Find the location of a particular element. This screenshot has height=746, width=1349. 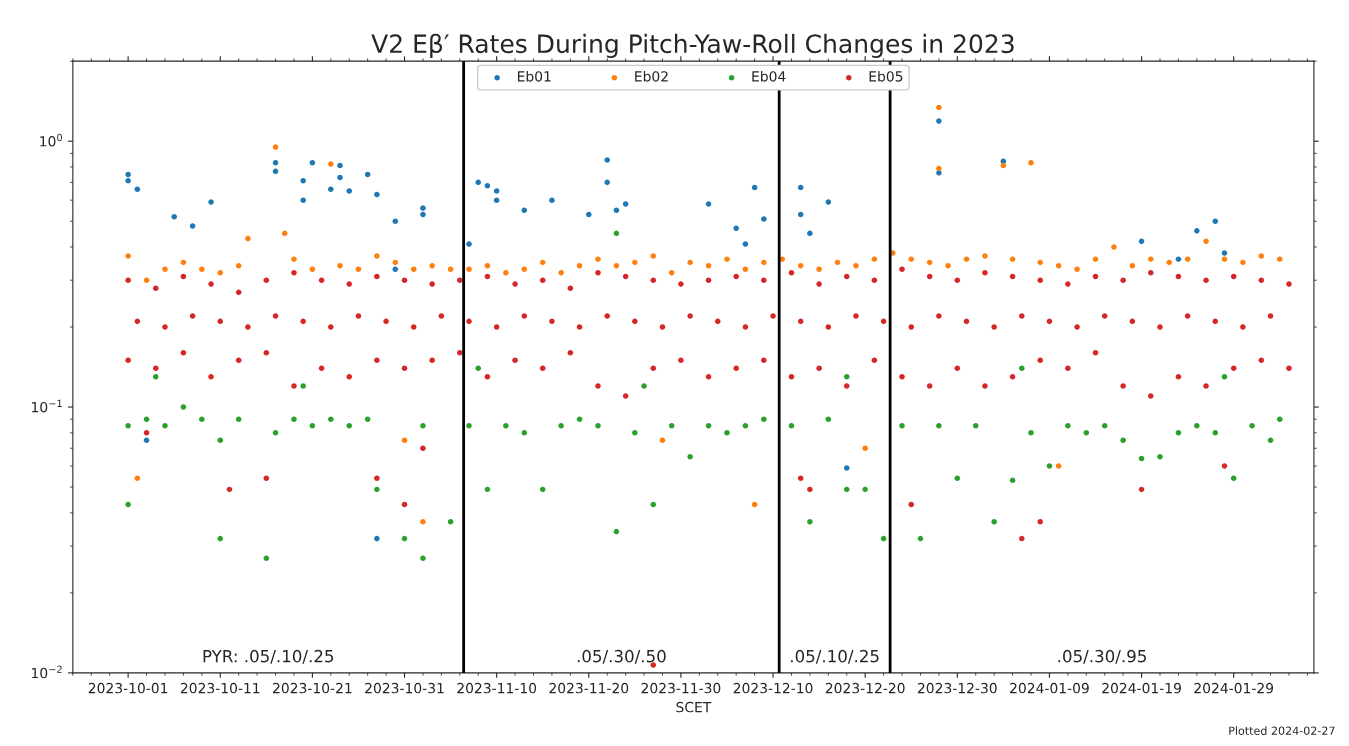

x-tick-label: 2023-12-30 is located at coordinates (957, 688).